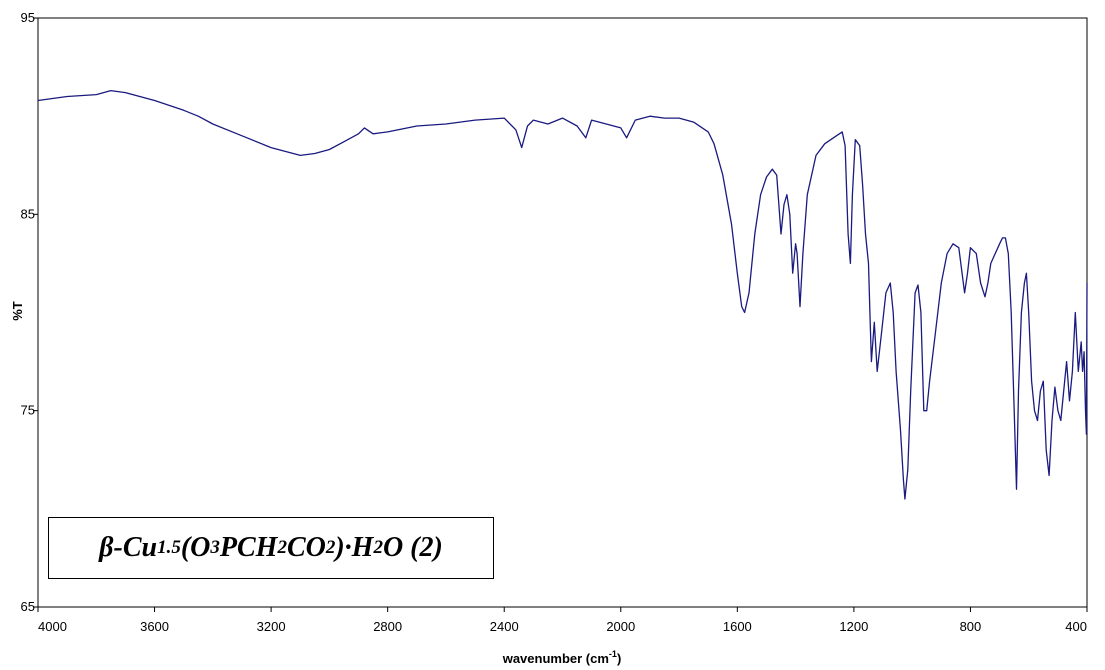  I want to click on x-axis-label: wavenumber (cm-1), so click(562, 657).